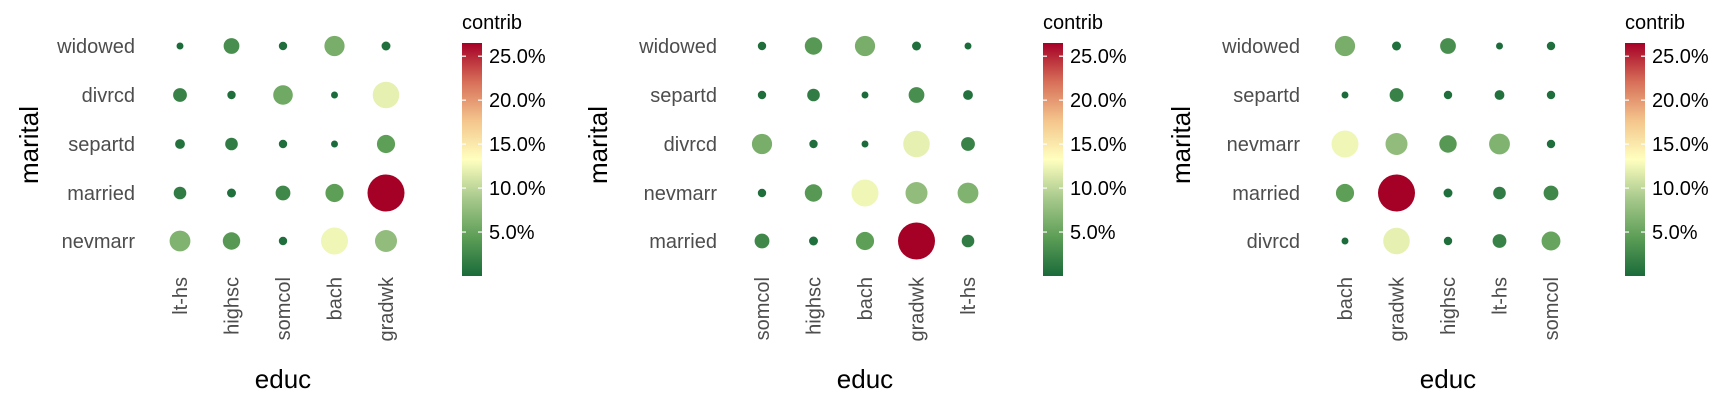 The width and height of the screenshot is (1728, 403). What do you see at coordinates (1680, 189) in the screenshot?
I see `legend-label: 10.0%` at bounding box center [1680, 189].